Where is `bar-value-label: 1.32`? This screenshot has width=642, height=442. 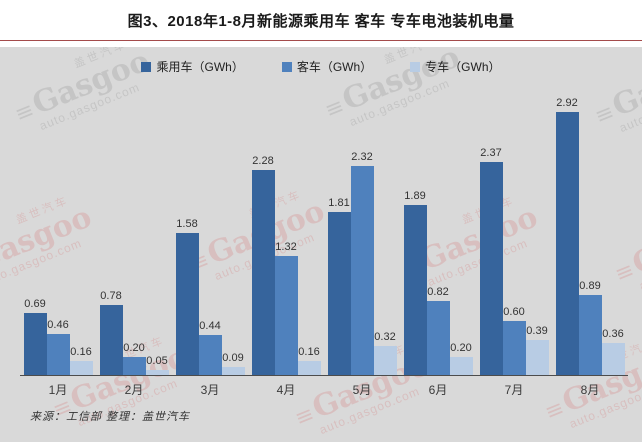 bar-value-label: 1.32 is located at coordinates (286, 247).